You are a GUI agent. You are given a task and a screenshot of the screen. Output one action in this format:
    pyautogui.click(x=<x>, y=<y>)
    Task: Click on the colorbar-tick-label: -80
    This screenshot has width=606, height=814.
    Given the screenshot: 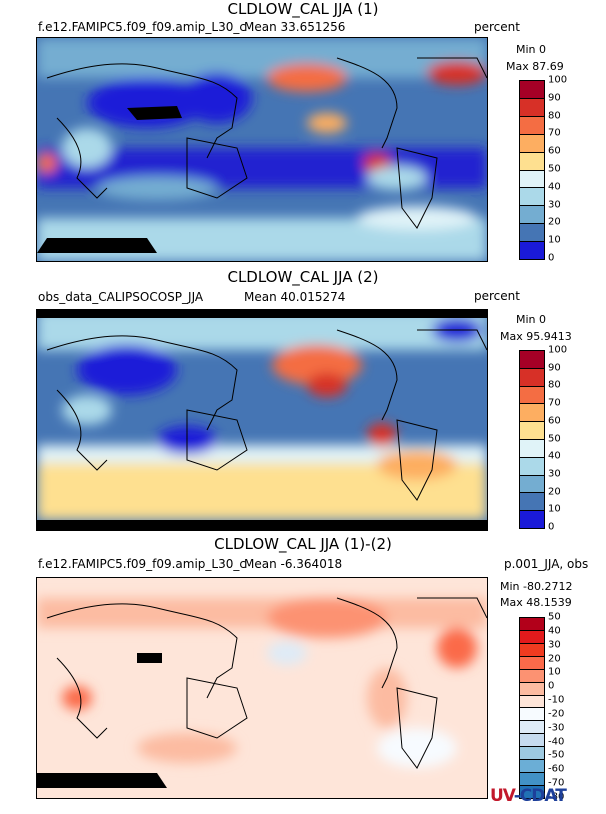 What is the action you would take?
    pyautogui.click(x=556, y=797)
    